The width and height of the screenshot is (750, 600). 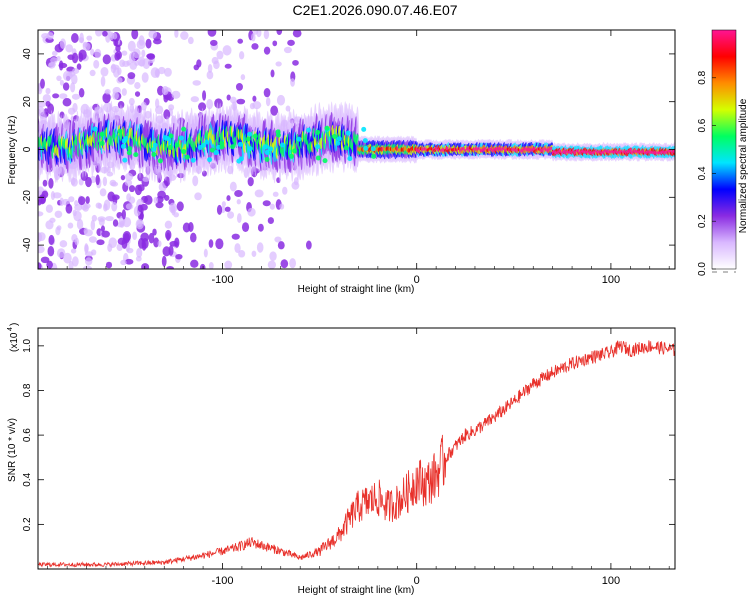 I want to click on snr-xtick-label: -100, so click(x=222, y=581).